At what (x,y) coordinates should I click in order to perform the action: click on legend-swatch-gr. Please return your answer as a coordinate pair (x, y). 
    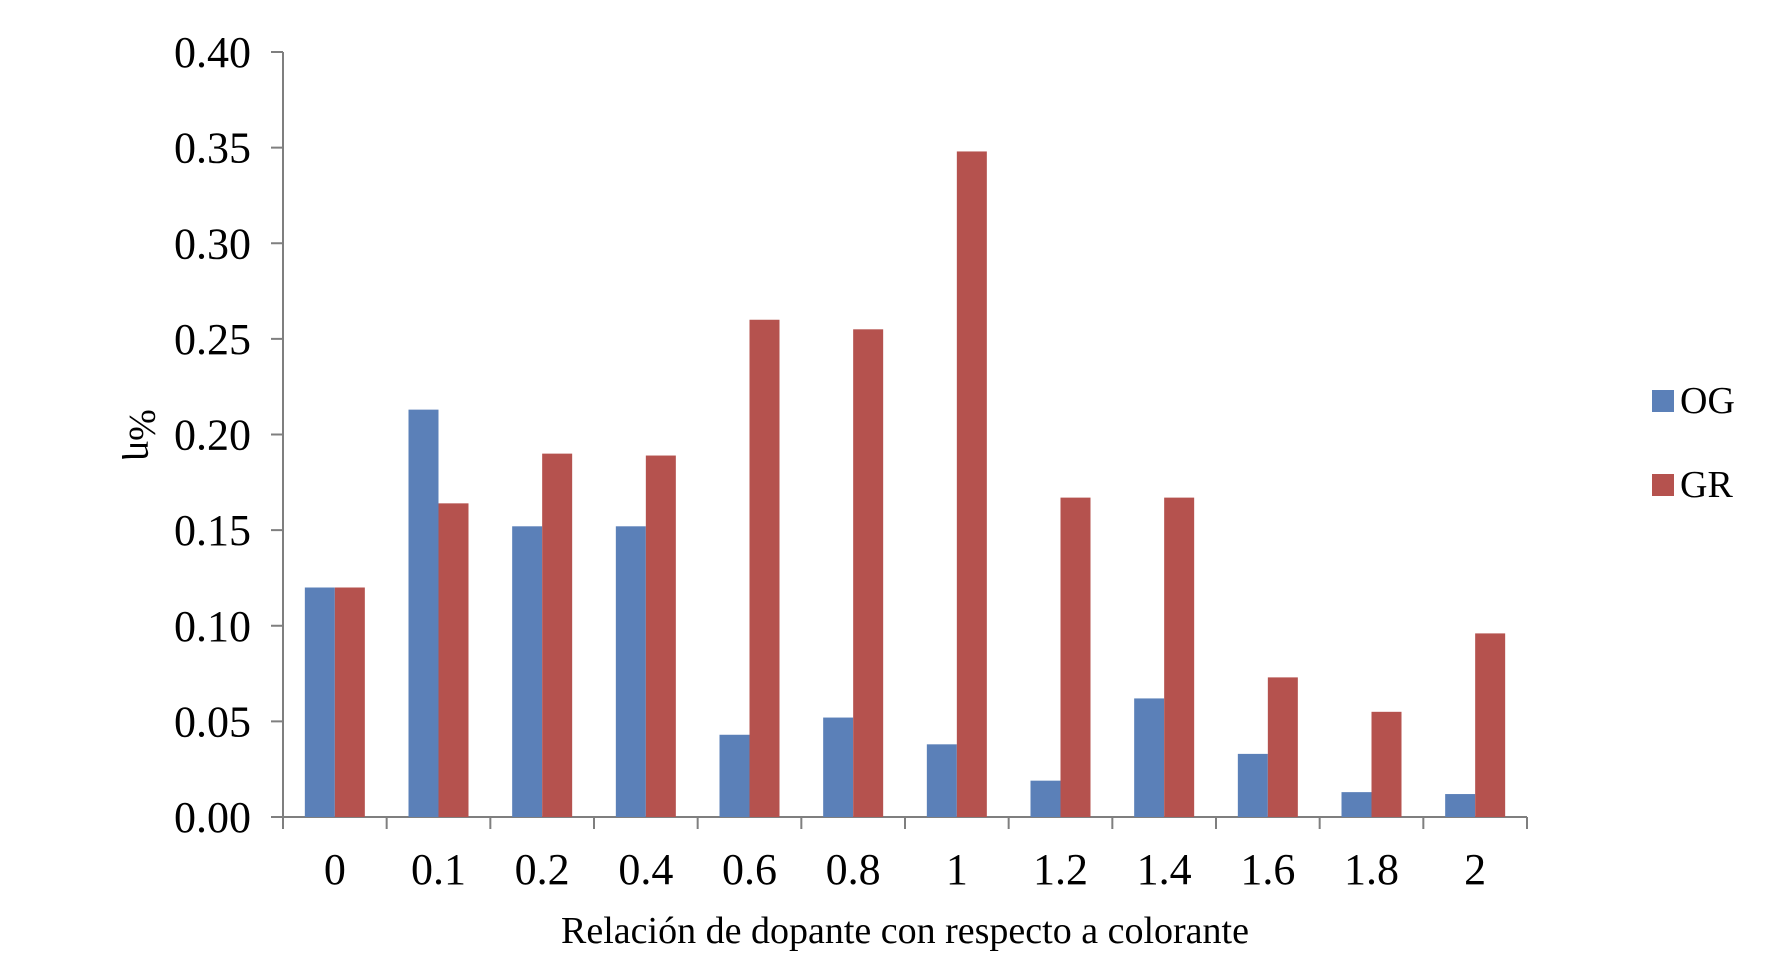
    Looking at the image, I should click on (1663, 485).